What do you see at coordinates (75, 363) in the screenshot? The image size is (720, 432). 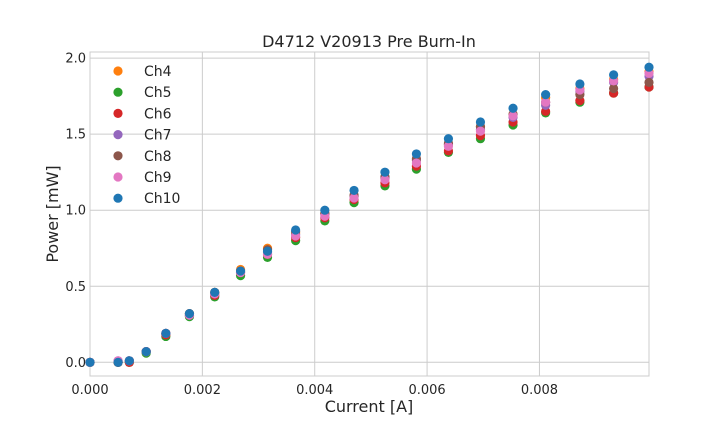 I see `y-tick-label: 0.0` at bounding box center [75, 363].